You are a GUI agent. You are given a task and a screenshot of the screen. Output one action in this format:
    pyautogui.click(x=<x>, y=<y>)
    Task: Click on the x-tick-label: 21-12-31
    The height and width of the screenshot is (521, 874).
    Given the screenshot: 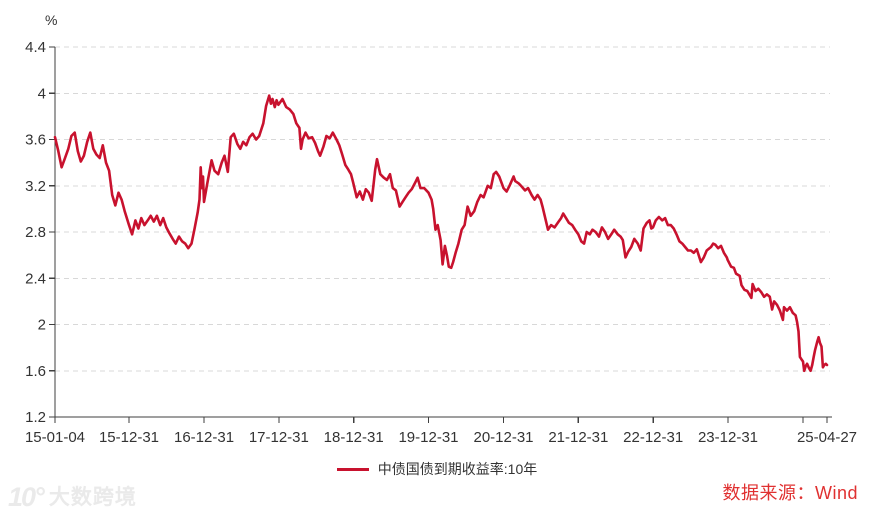 What is the action you would take?
    pyautogui.click(x=578, y=437)
    